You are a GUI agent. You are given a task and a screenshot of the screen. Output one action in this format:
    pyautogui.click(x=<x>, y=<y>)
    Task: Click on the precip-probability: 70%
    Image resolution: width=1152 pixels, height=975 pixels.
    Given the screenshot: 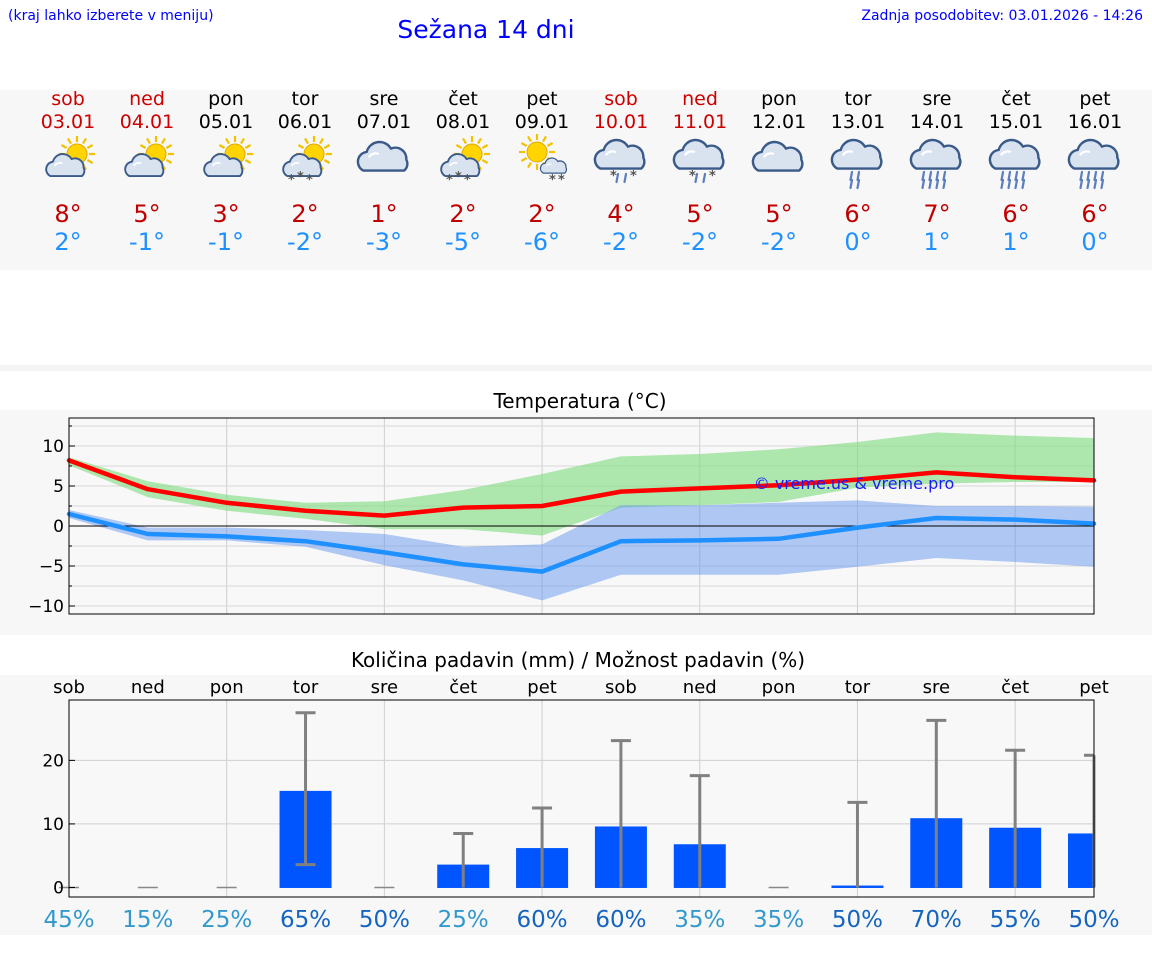 What is the action you would take?
    pyautogui.click(x=936, y=920)
    